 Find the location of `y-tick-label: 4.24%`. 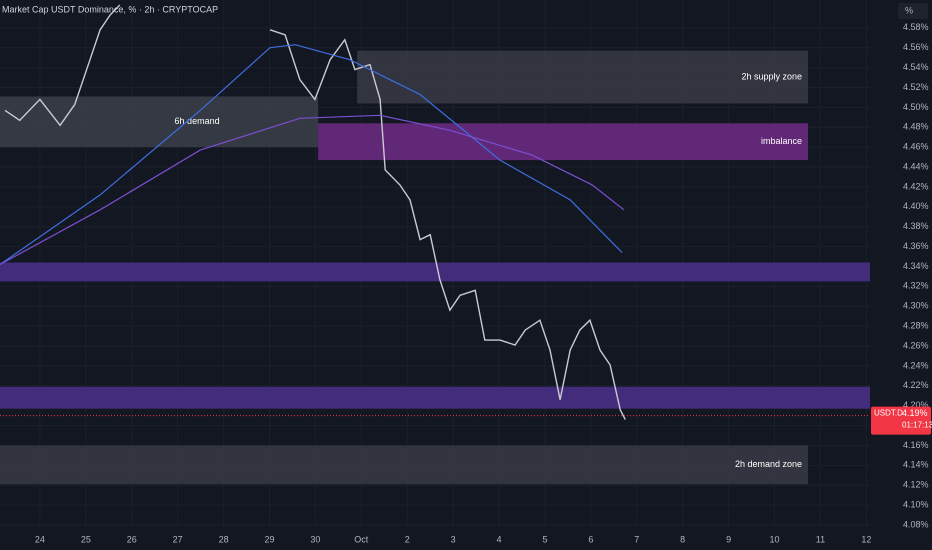

y-tick-label: 4.24% is located at coordinates (916, 365).